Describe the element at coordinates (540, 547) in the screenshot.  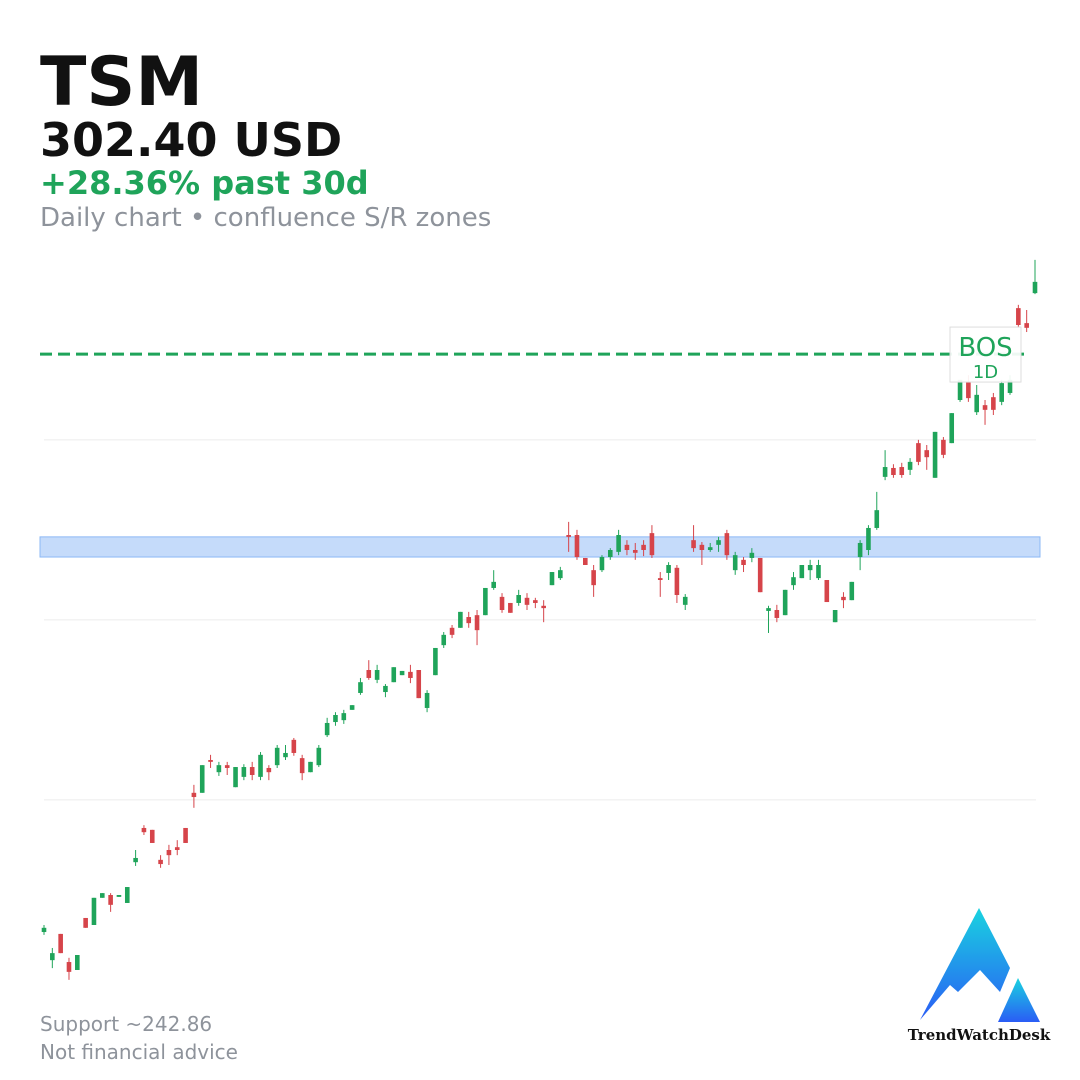
I see `sr-zone` at that location.